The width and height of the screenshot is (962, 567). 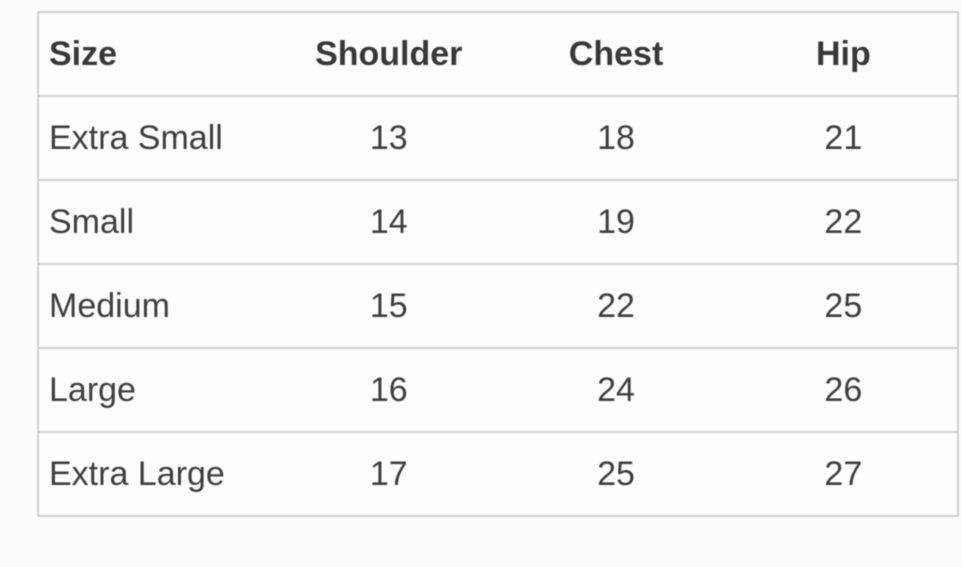 I want to click on table-row: Large 16 24 26, so click(x=498, y=390).